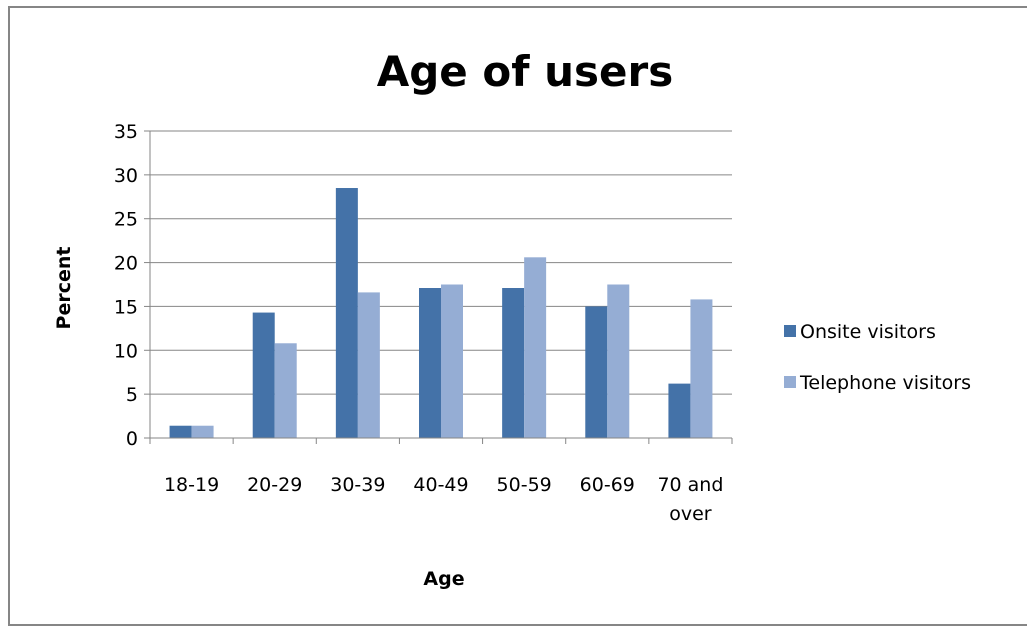 Image resolution: width=1027 pixels, height=626 pixels. Describe the element at coordinates (357, 485) in the screenshot. I see `x-tick-label: 30-39` at that location.